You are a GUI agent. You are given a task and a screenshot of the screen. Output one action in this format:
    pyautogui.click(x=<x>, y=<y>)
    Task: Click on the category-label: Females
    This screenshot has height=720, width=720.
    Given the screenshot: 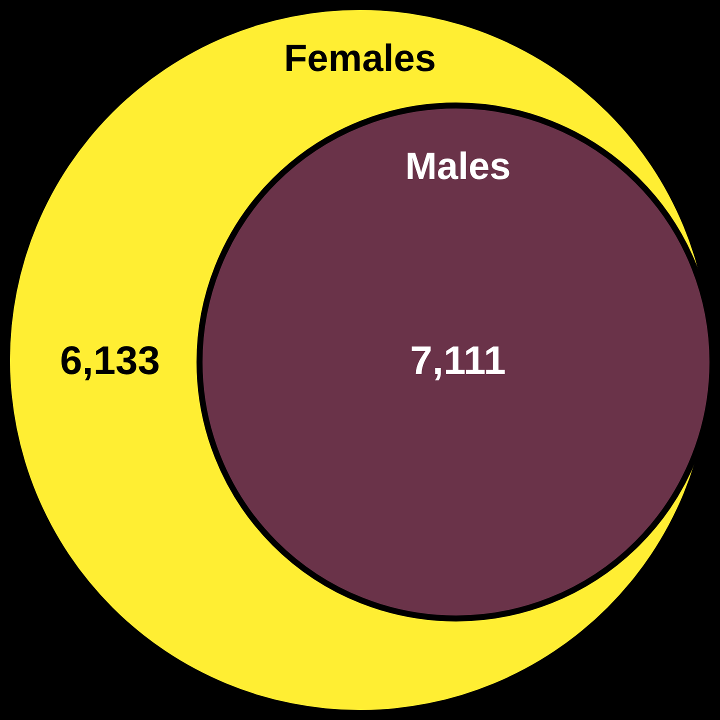 What is the action you would take?
    pyautogui.click(x=360, y=59)
    